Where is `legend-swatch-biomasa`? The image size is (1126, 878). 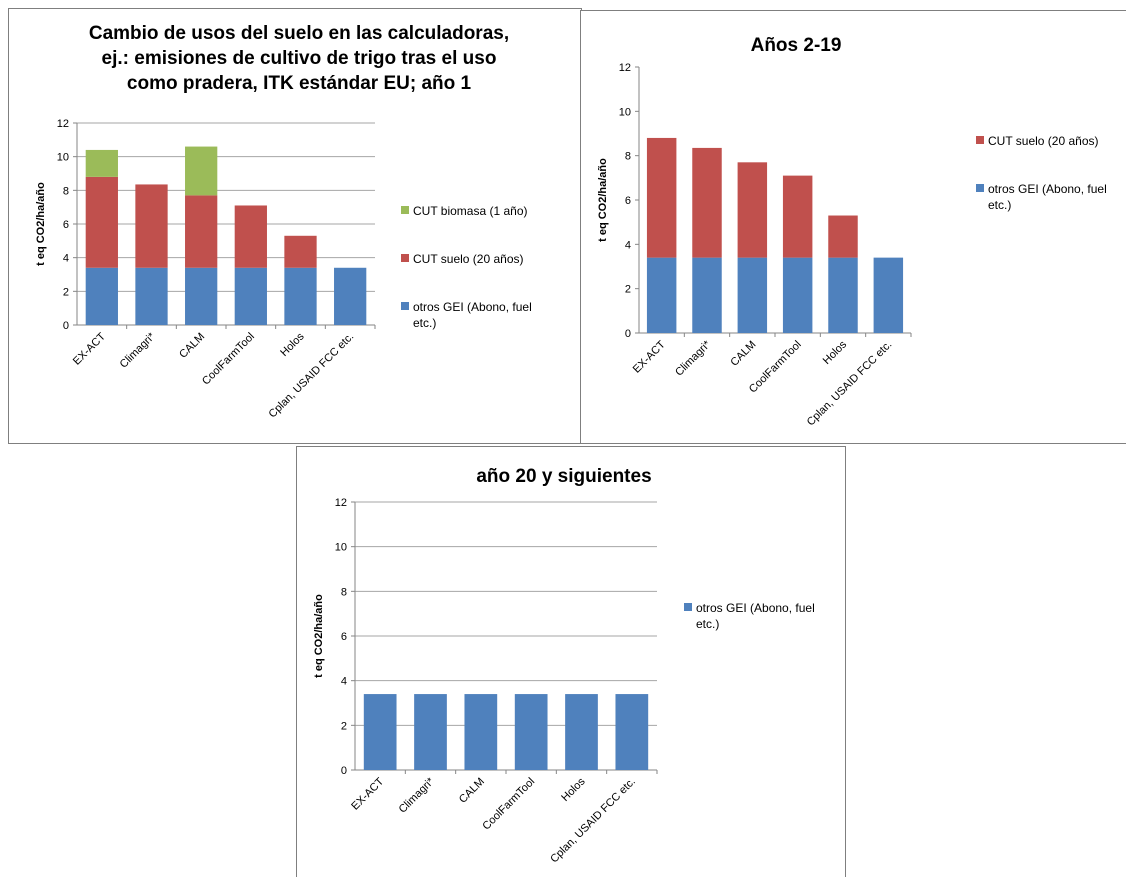 legend-swatch-biomasa is located at coordinates (405, 210).